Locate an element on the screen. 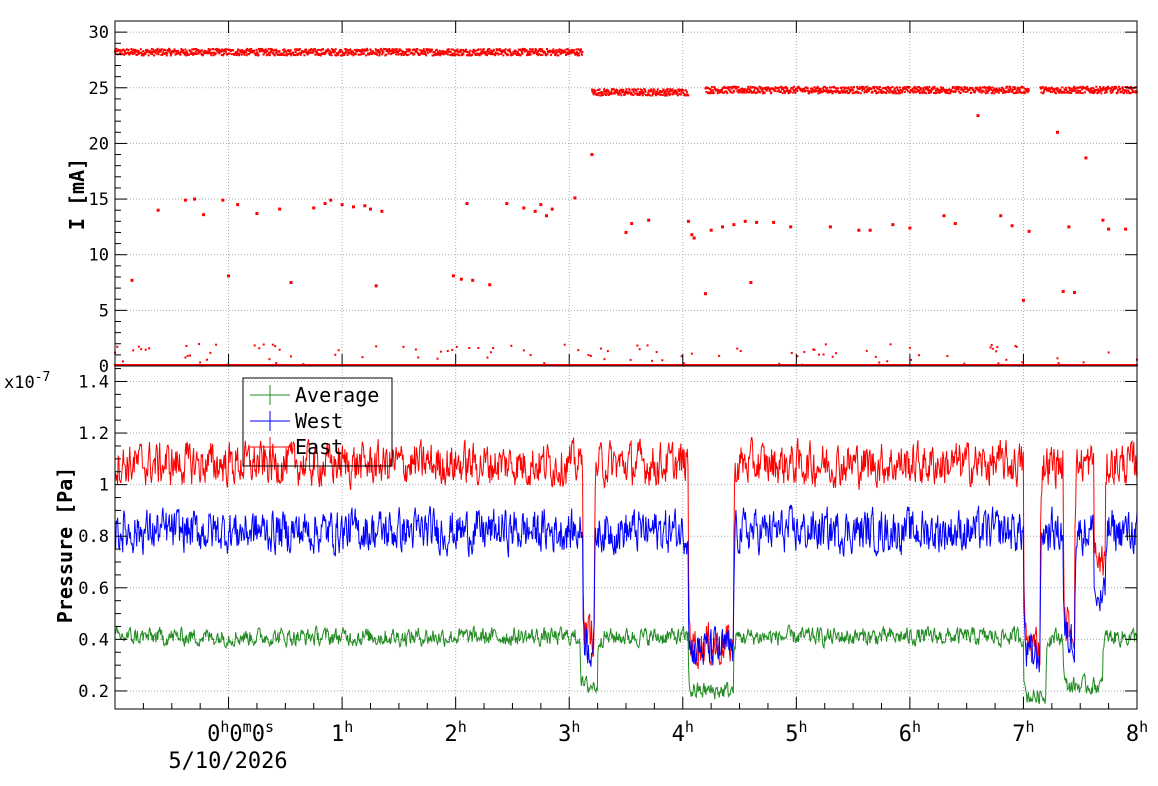  current-low-point is located at coordinates (133, 350).